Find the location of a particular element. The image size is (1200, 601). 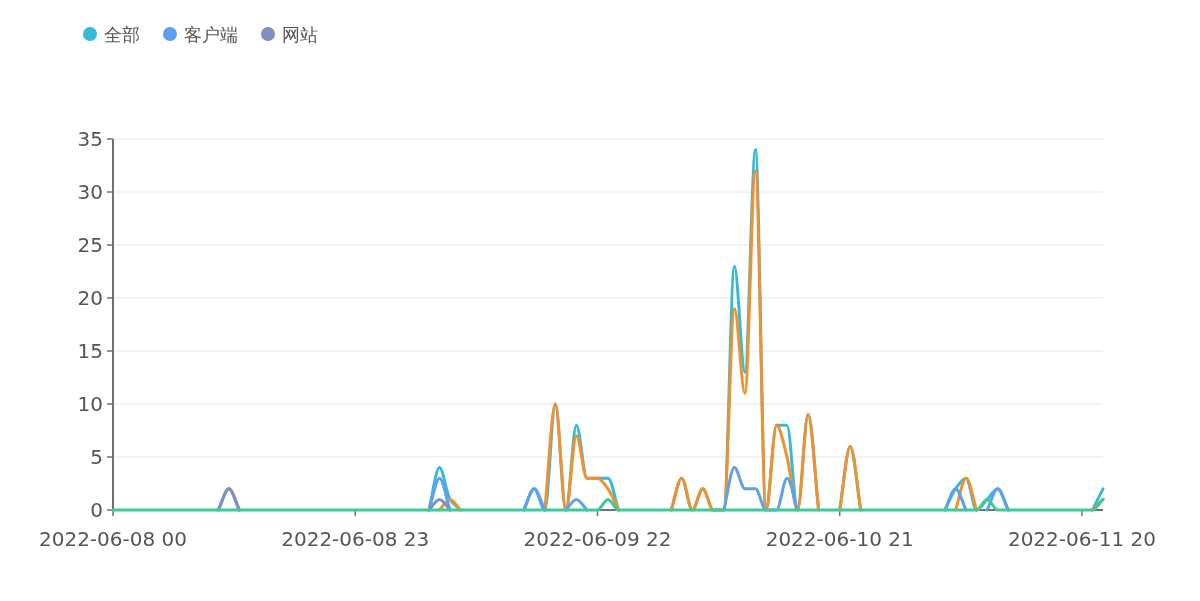

y-tick-label: 5 is located at coordinates (96, 457).